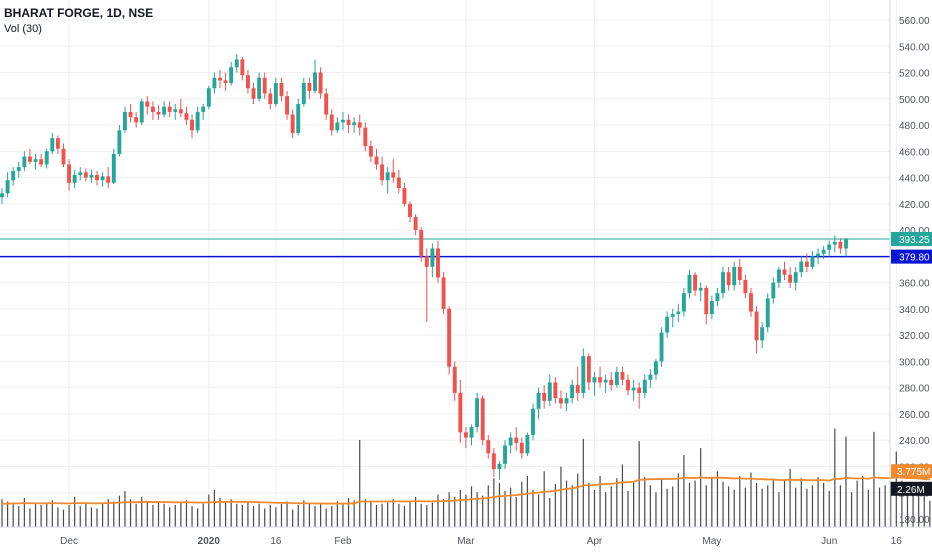 The image size is (932, 555). I want to click on time-tick-label: 16, so click(276, 541).